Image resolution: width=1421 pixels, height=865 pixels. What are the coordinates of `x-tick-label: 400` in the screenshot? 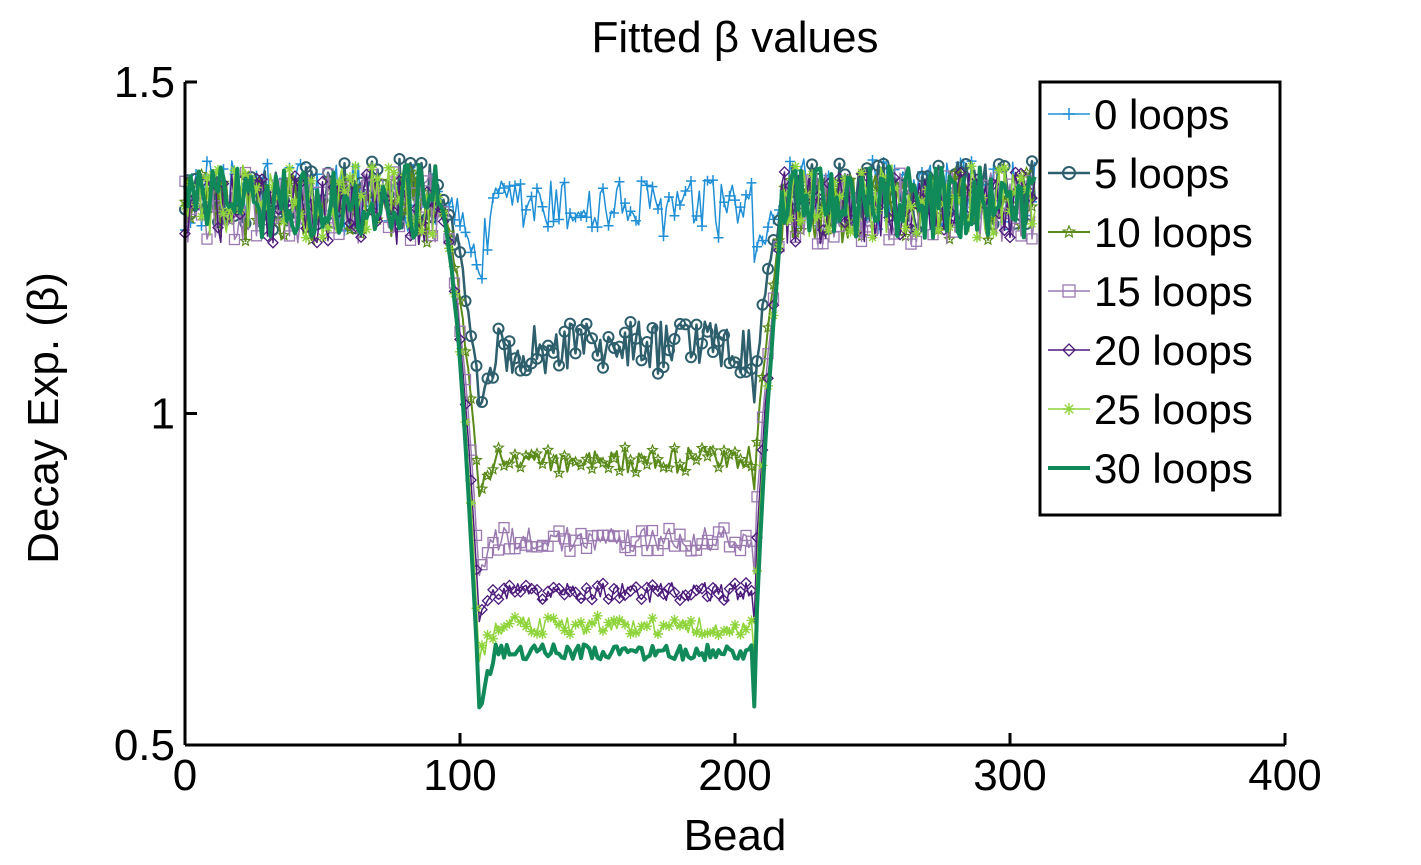 It's located at (1284, 775).